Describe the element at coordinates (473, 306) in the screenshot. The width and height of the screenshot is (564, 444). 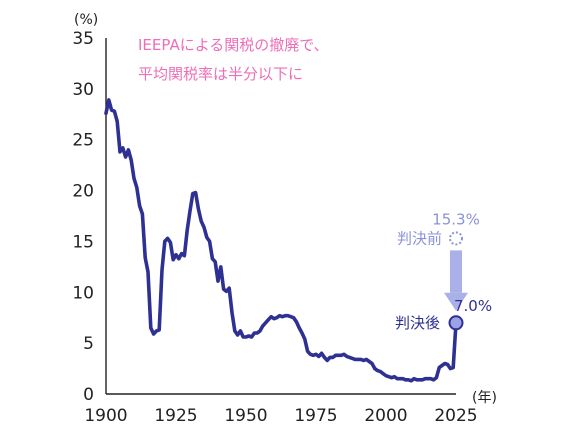
I see `after-value-label: 7.0%` at that location.